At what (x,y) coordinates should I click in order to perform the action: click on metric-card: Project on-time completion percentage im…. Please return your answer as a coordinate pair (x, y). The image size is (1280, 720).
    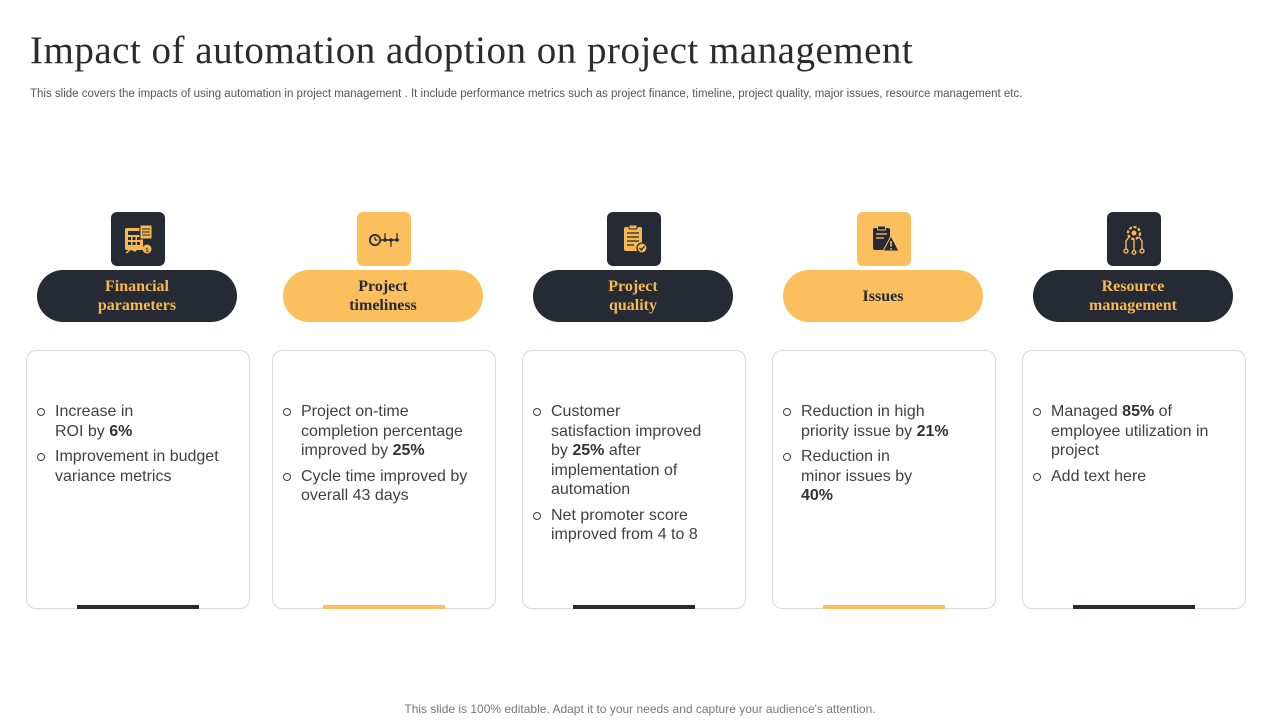
    Looking at the image, I should click on (384, 479).